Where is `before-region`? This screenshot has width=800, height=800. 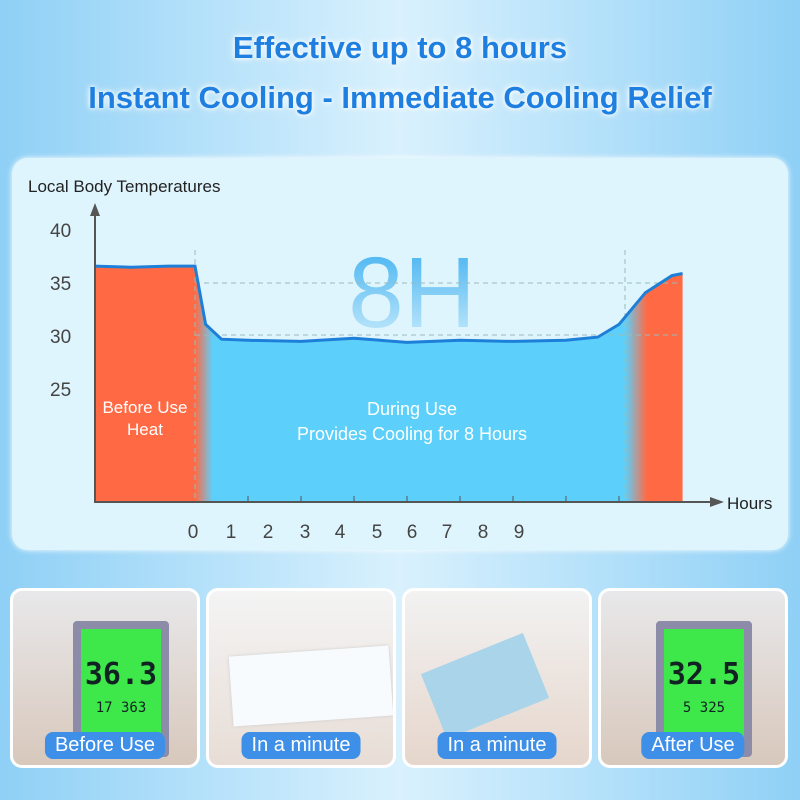
before-region is located at coordinates (145, 384).